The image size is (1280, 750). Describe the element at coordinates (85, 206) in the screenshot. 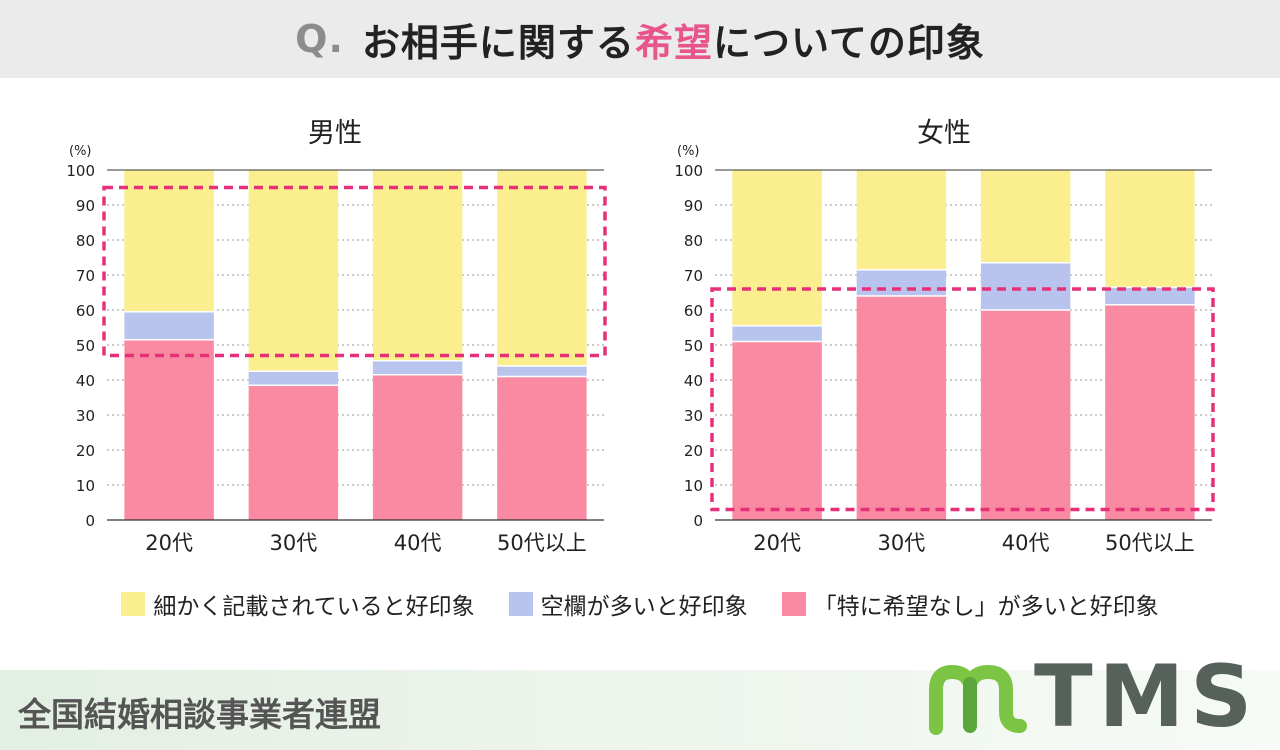

I see `chart1-y-tick-label: 90` at that location.